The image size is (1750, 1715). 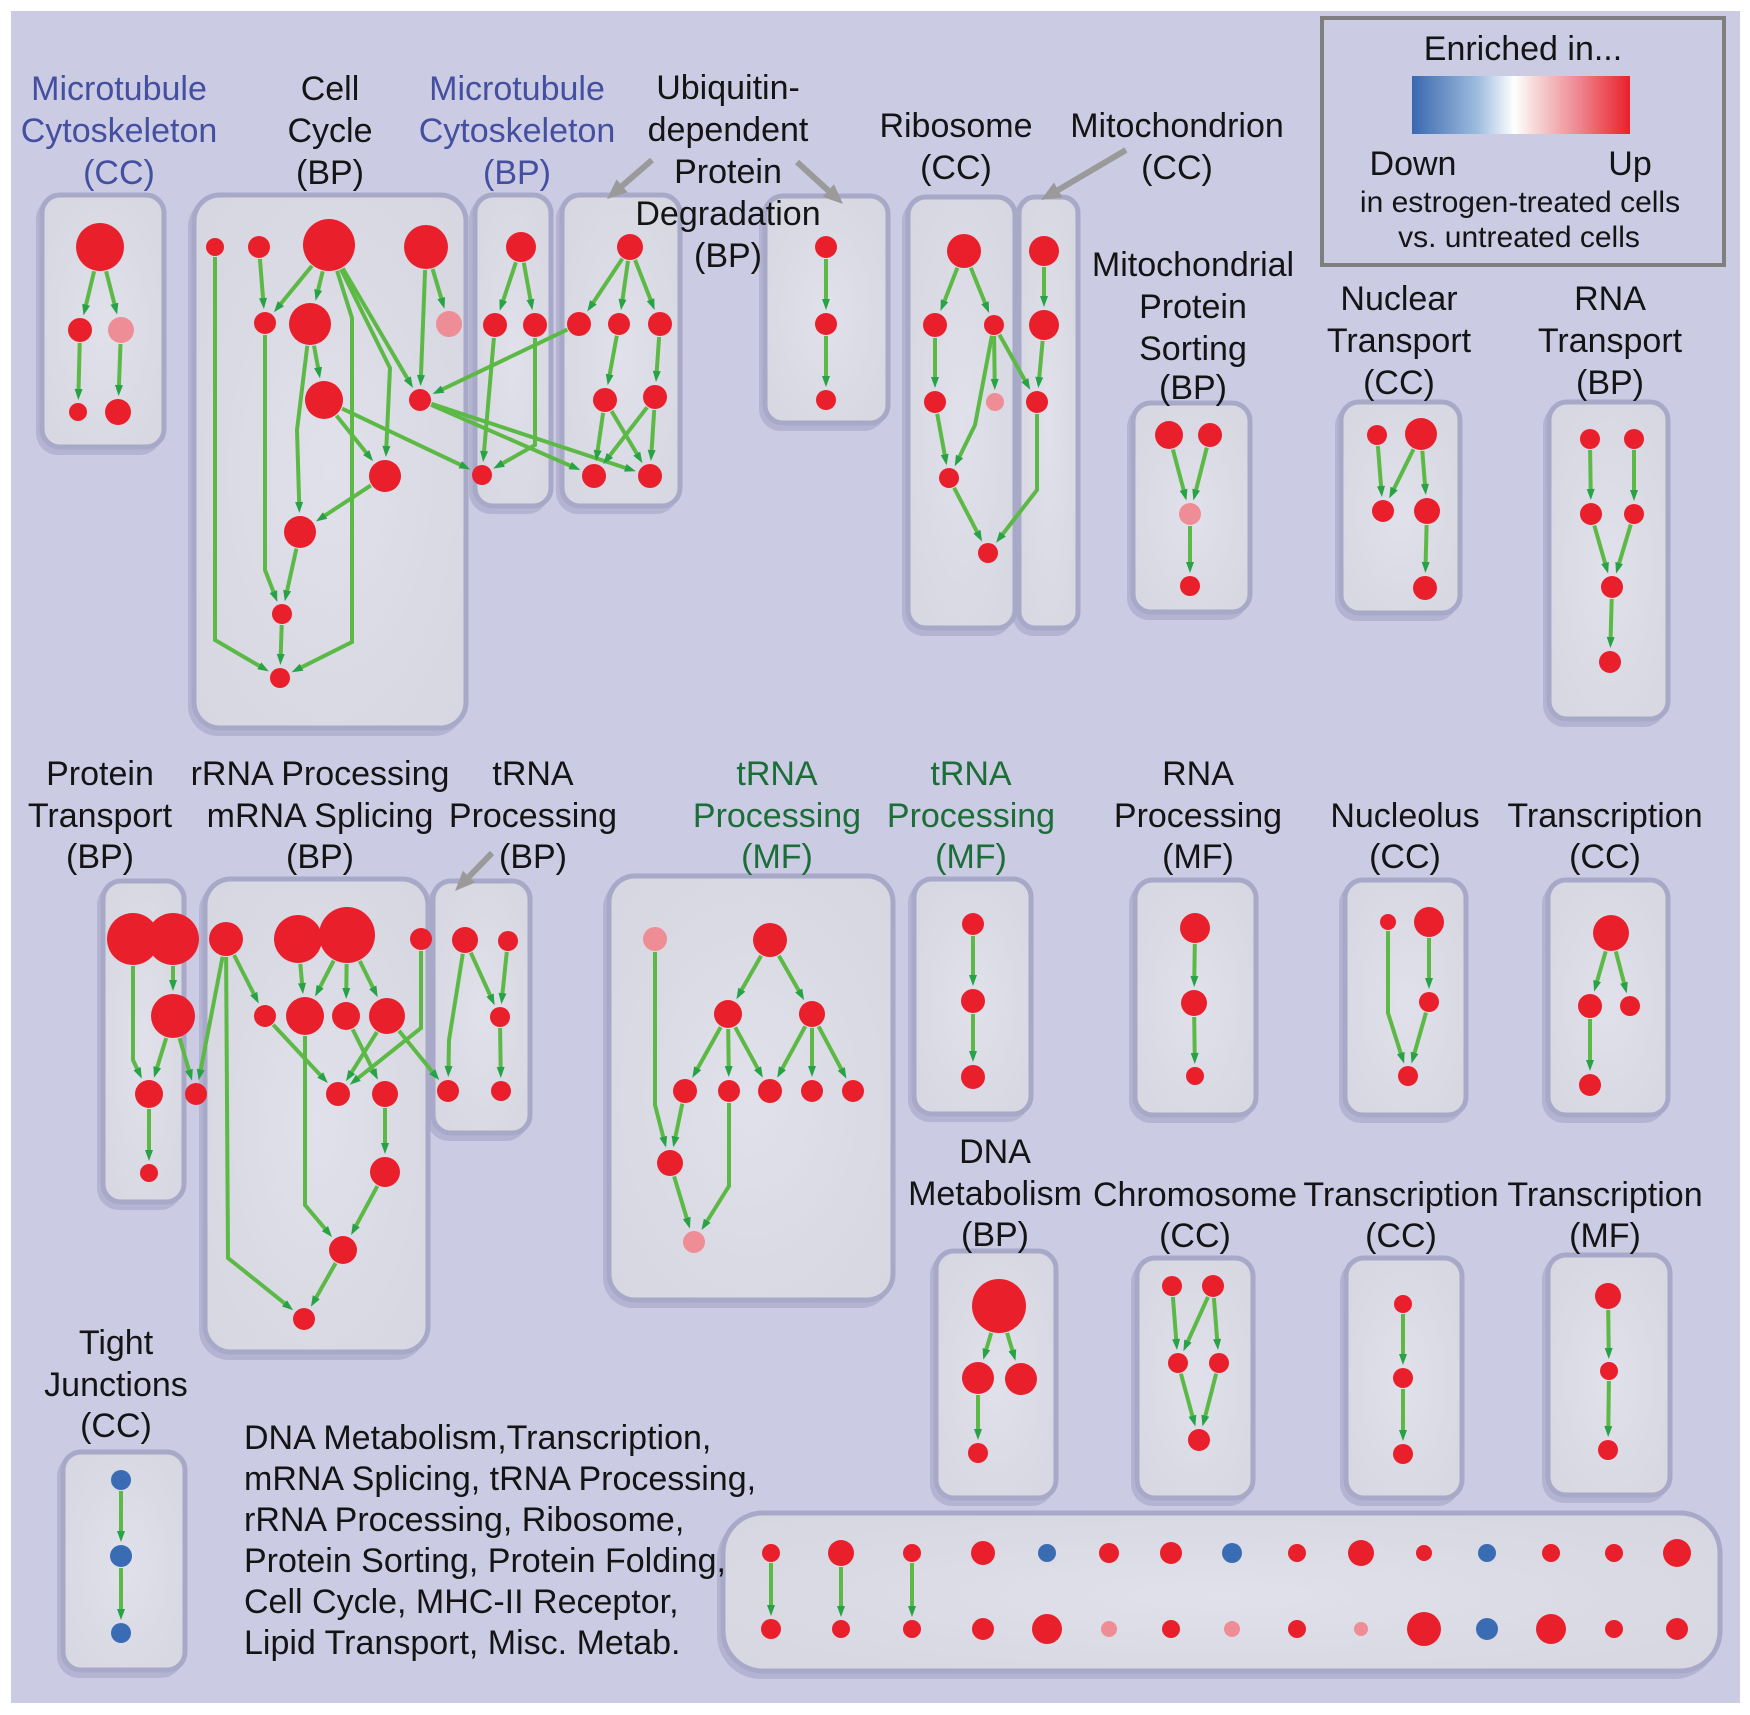 I want to click on svg-text:mRNA Splicing, tRNA Processing: mRNA Splicing, tRNA Processing,, so click(x=500, y=1479).